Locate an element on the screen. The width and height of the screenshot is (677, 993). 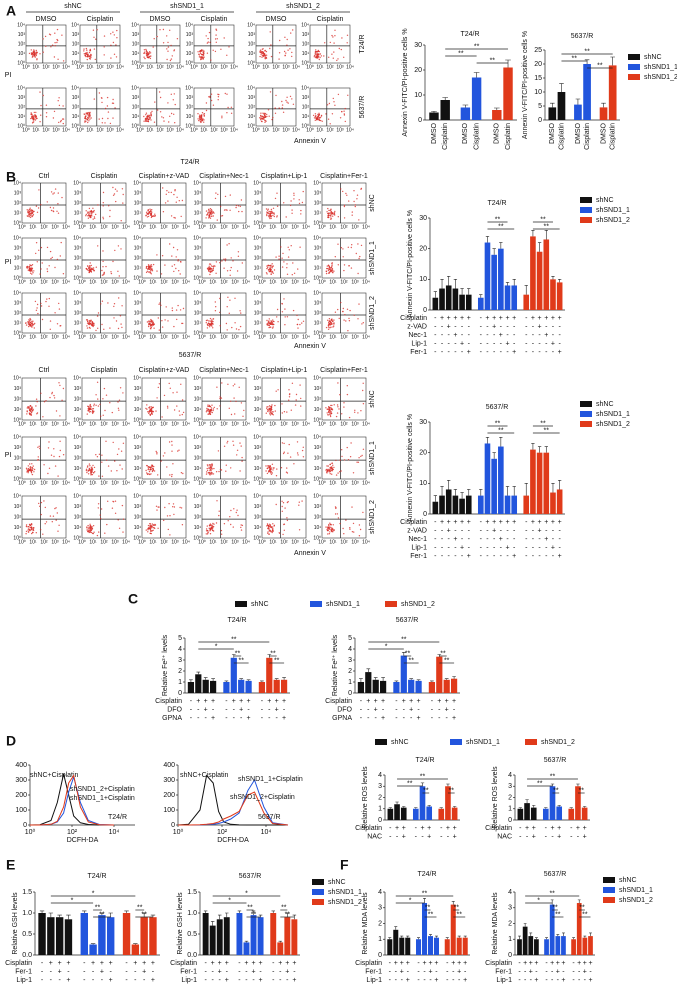
panel-letter: C is located at coordinates (133, 599).